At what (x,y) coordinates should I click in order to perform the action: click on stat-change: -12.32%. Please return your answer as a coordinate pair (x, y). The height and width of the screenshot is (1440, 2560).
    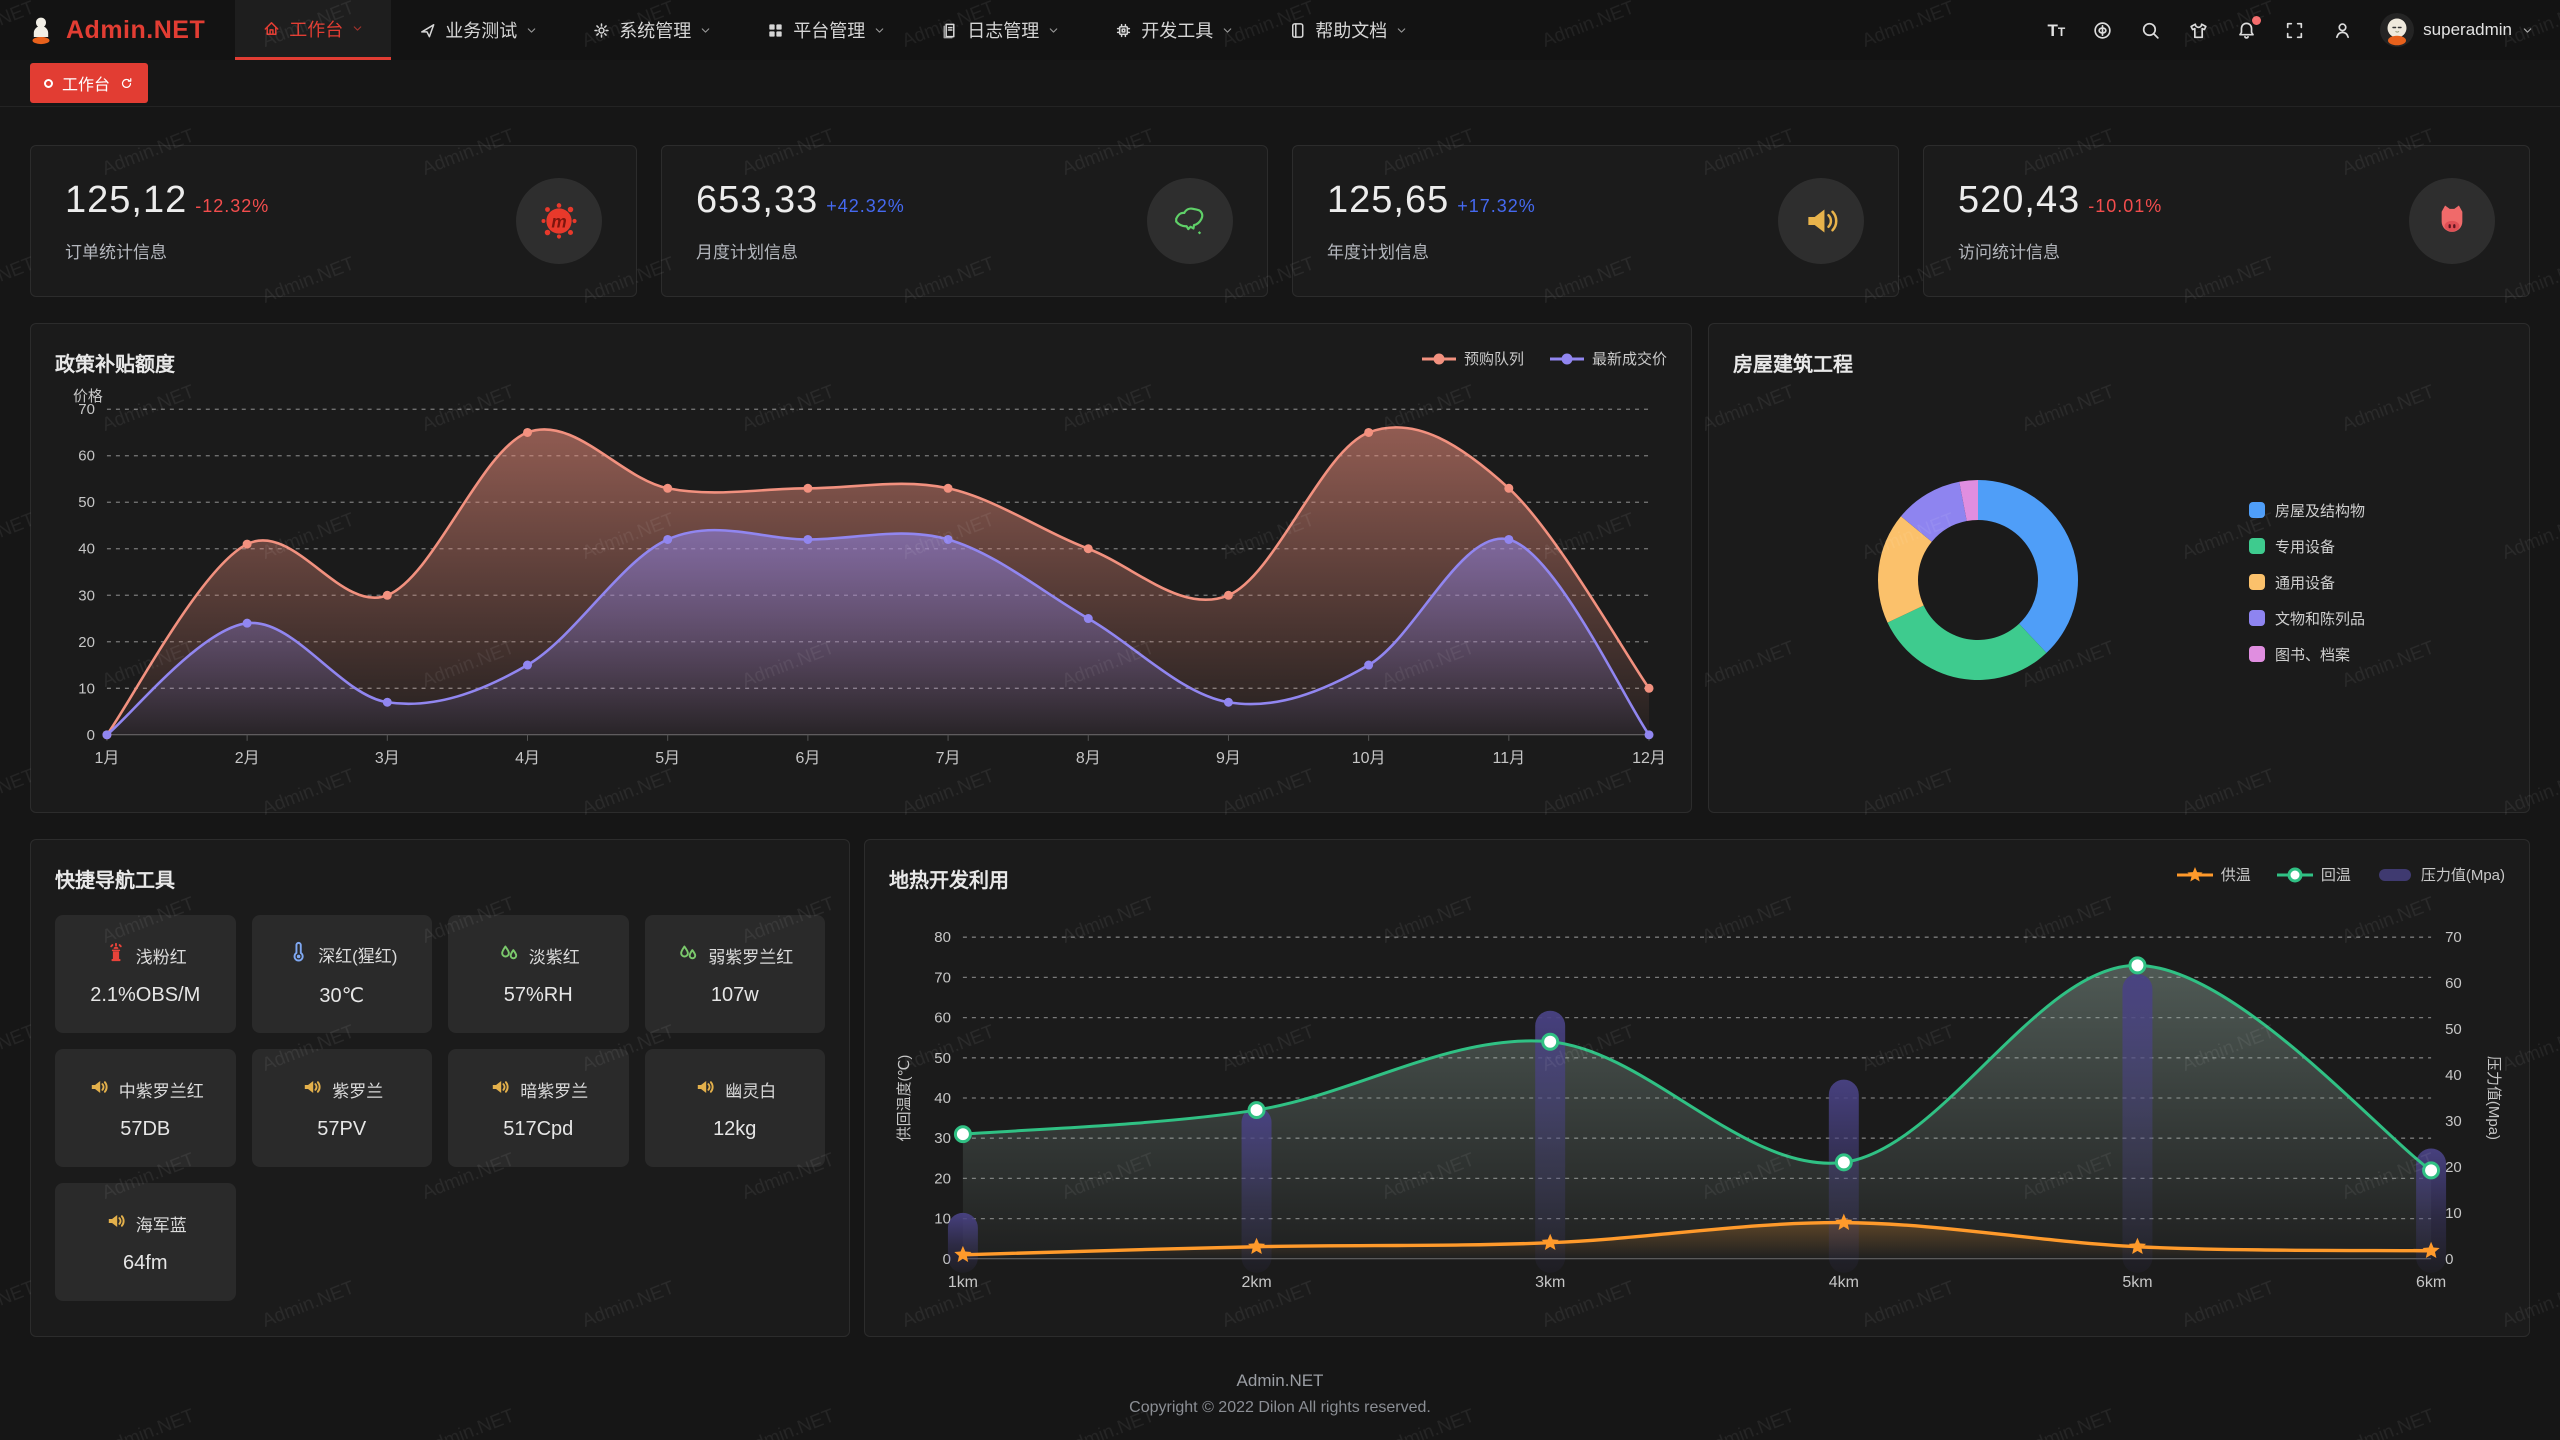
    Looking at the image, I should click on (232, 206).